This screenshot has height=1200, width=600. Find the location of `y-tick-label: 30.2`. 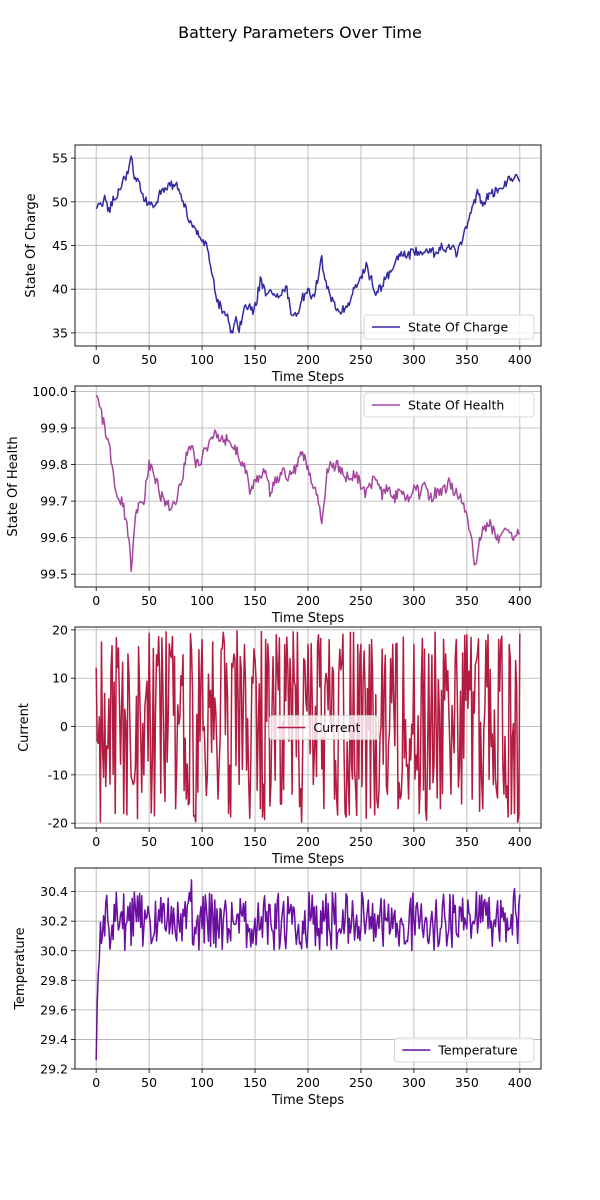

y-tick-label: 30.2 is located at coordinates (54, 921).